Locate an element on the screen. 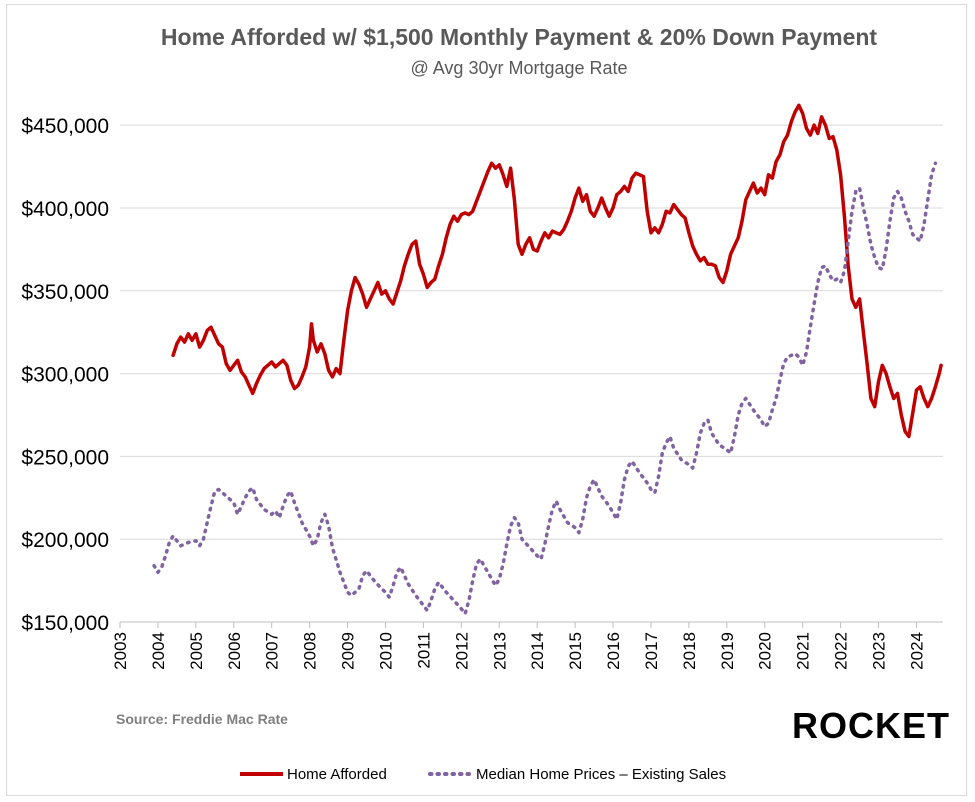 Image resolution: width=975 pixels, height=802 pixels. x-tick-label: 2004 is located at coordinates (158, 651).